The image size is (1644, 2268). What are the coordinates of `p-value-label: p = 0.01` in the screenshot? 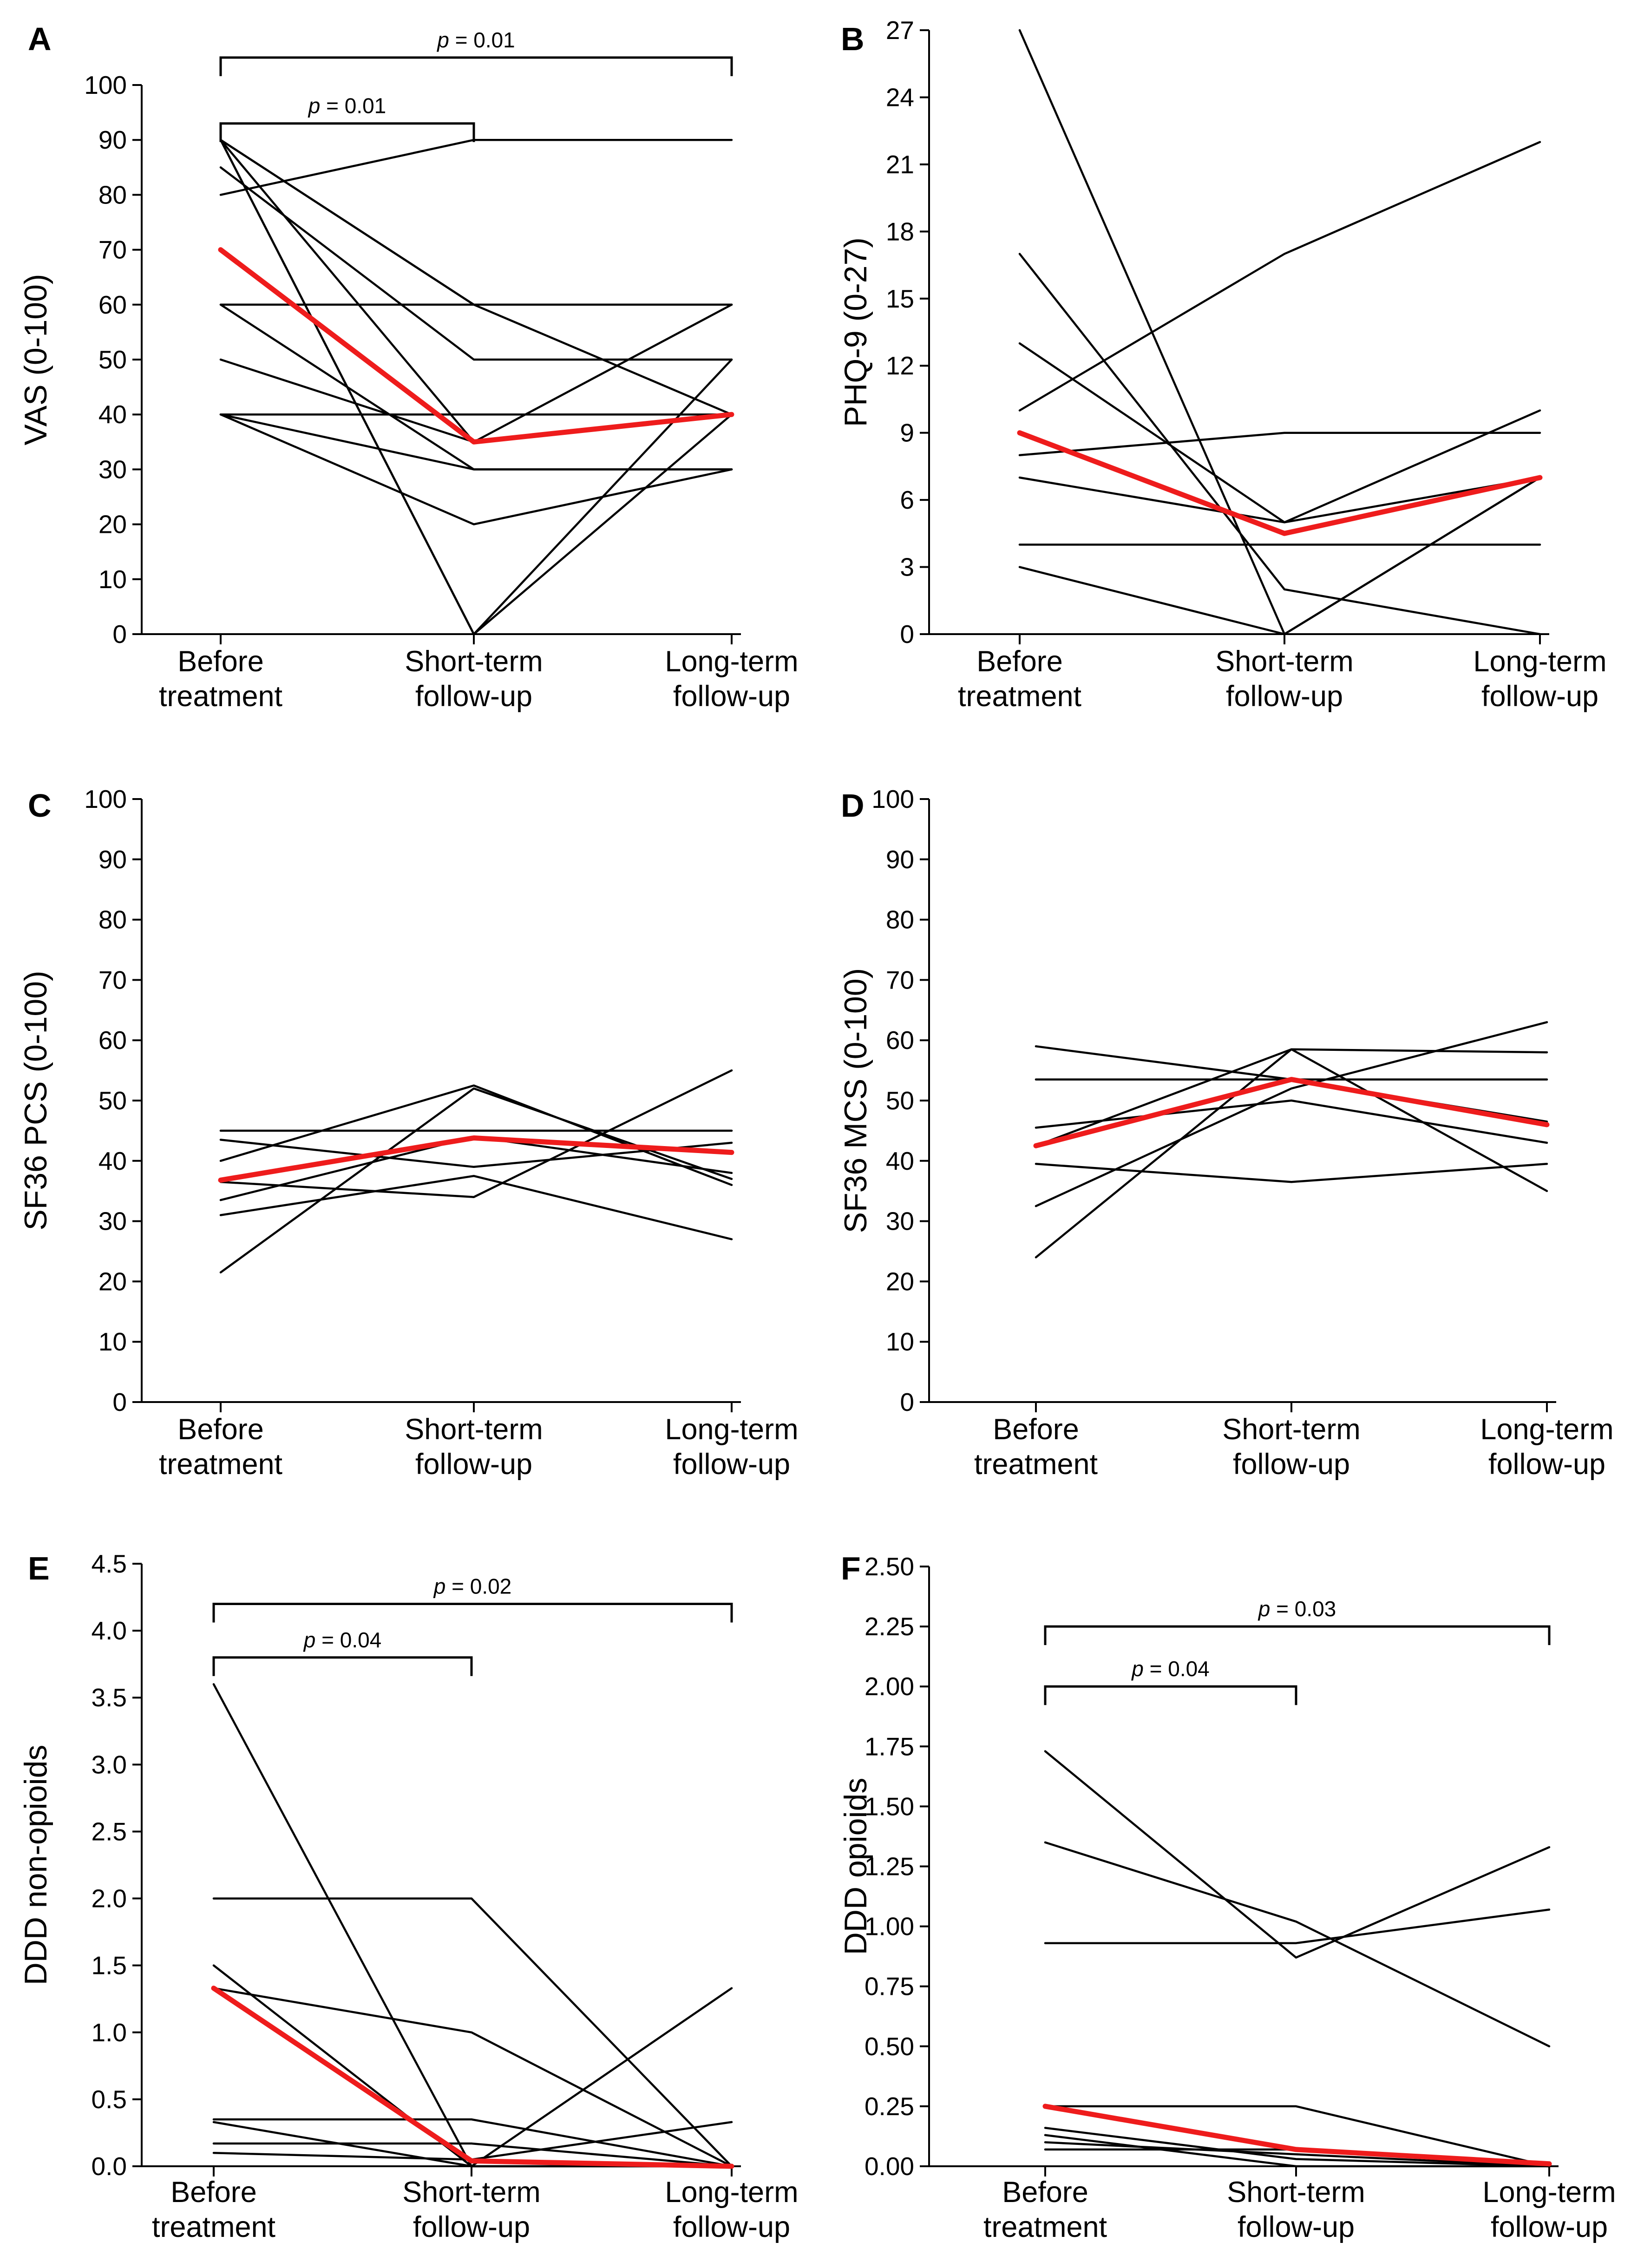 It's located at (347, 106).